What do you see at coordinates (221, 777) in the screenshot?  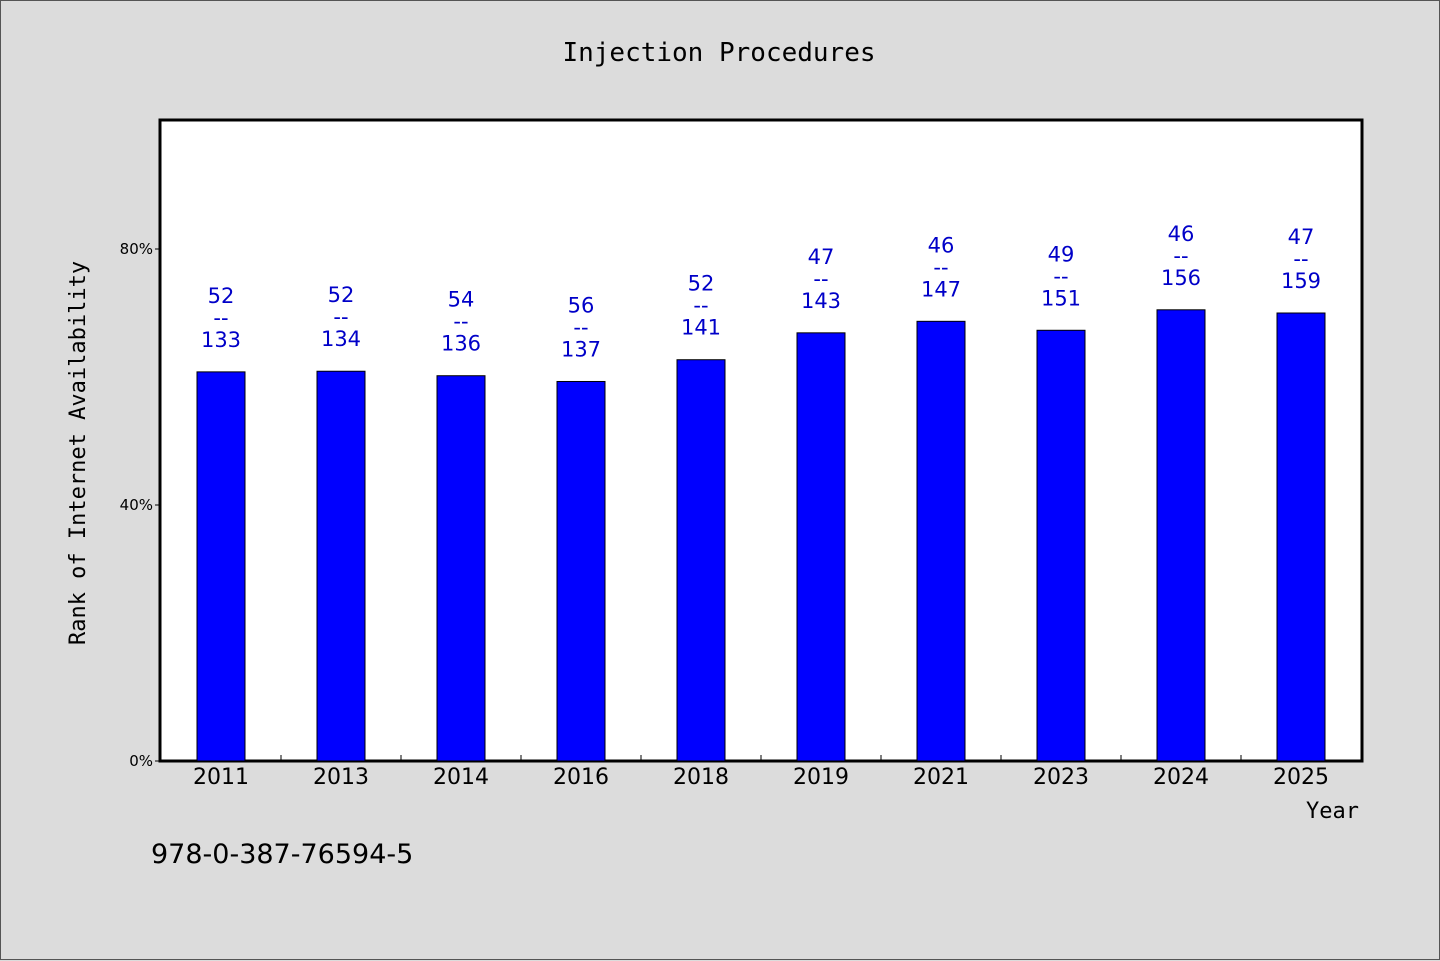 I see `x-tick-label-2011: 2011` at bounding box center [221, 777].